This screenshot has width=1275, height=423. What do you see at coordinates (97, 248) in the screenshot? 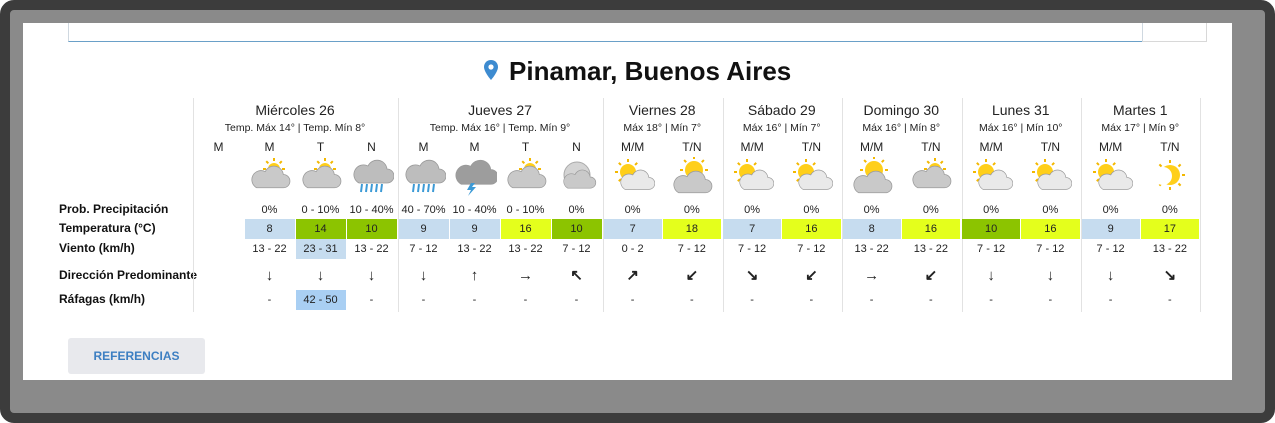
I see `row-label: Viento (km/h)` at bounding box center [97, 248].